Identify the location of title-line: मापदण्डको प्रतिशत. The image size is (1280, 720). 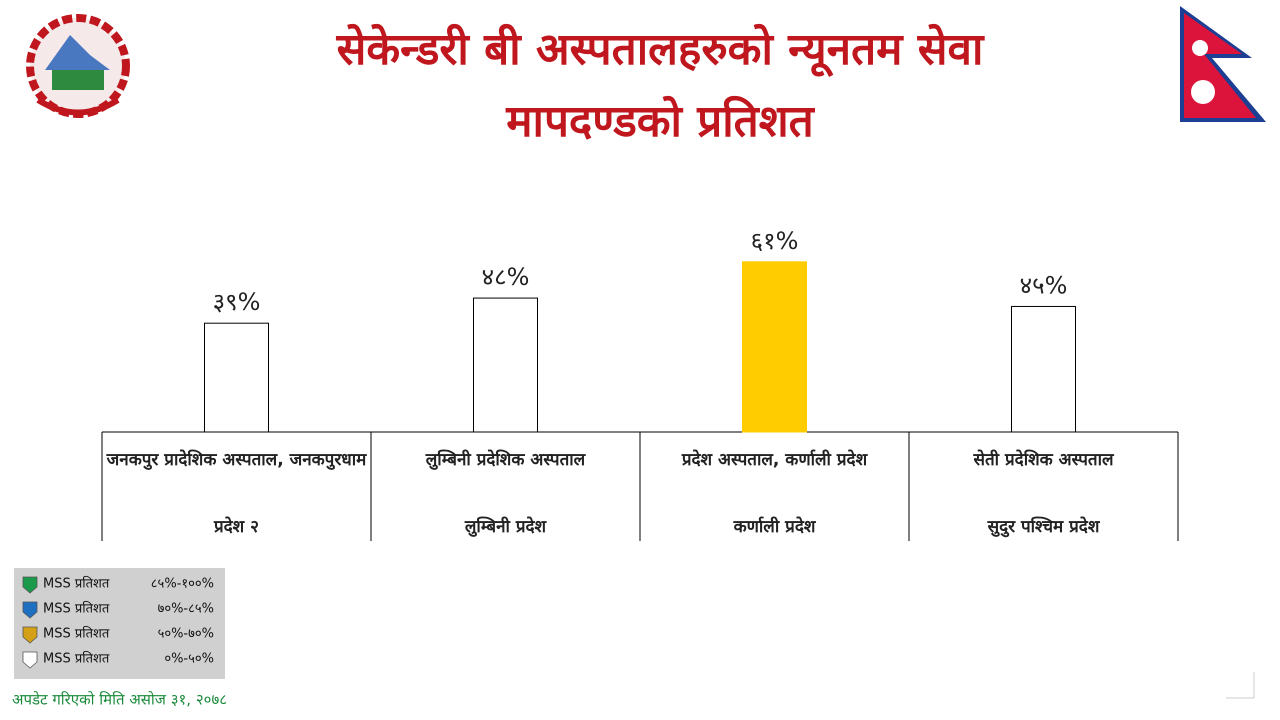
(660, 121).